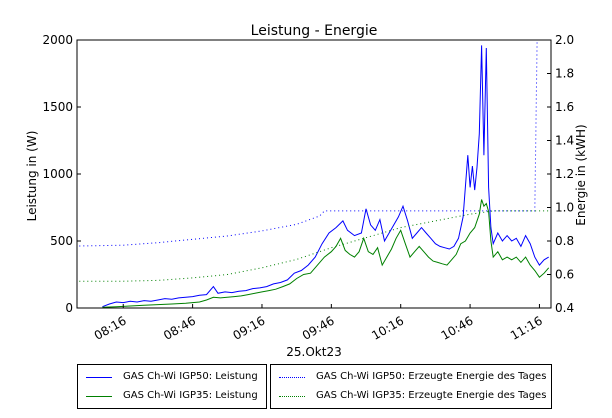  Describe the element at coordinates (249, 327) in the screenshot. I see `x-tick-label: 09:16` at that location.